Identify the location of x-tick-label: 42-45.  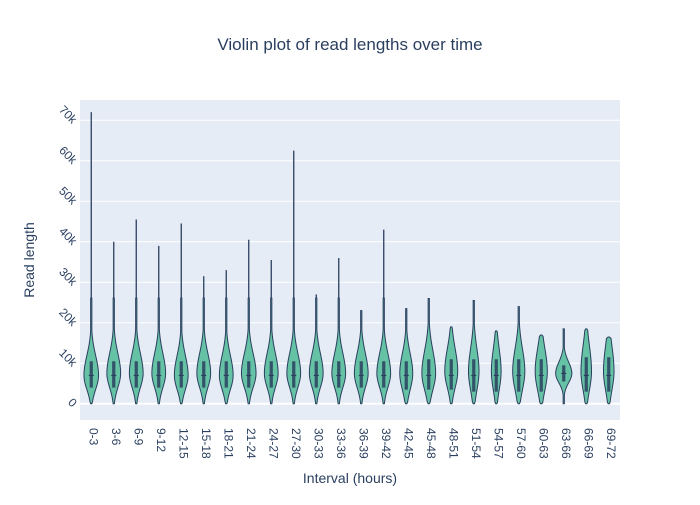
(408, 443).